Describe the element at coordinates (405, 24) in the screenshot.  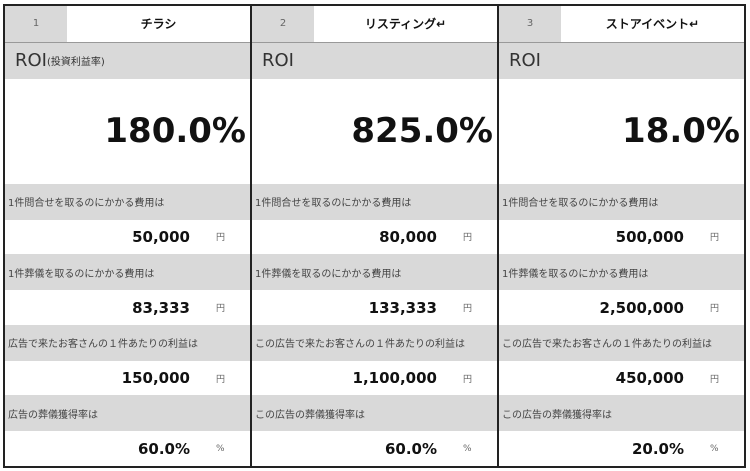
I see `column-title: リスティング↵` at that location.